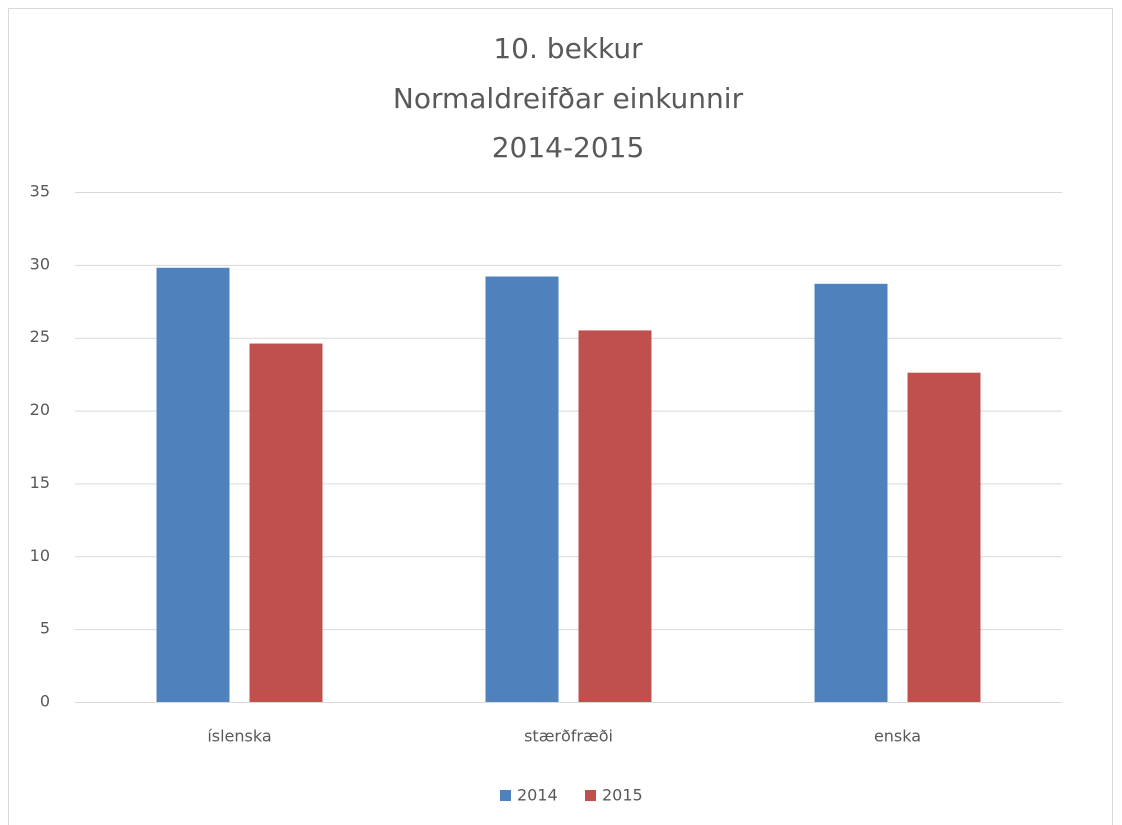  Describe the element at coordinates (568, 48) in the screenshot. I see `chart-title: 10. bekkur` at that location.